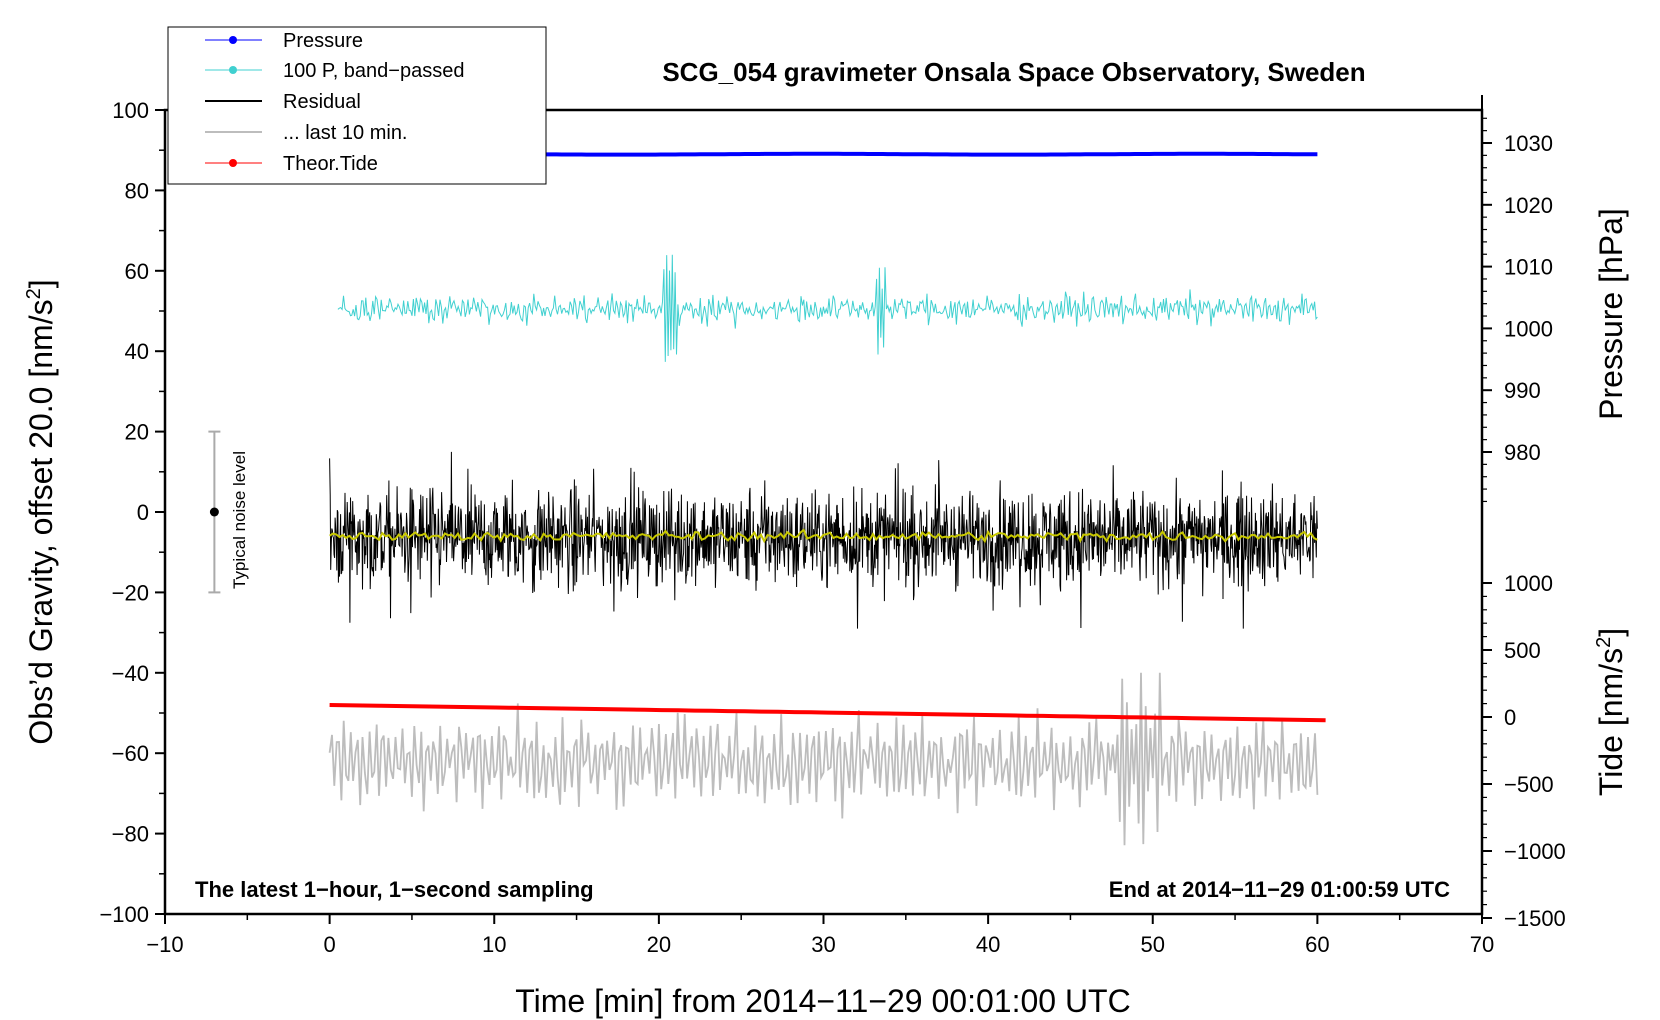  Describe the element at coordinates (1279, 889) in the screenshot. I see `annotation-end-time: End at 2014−11−29 01:00:59 UTC` at that location.